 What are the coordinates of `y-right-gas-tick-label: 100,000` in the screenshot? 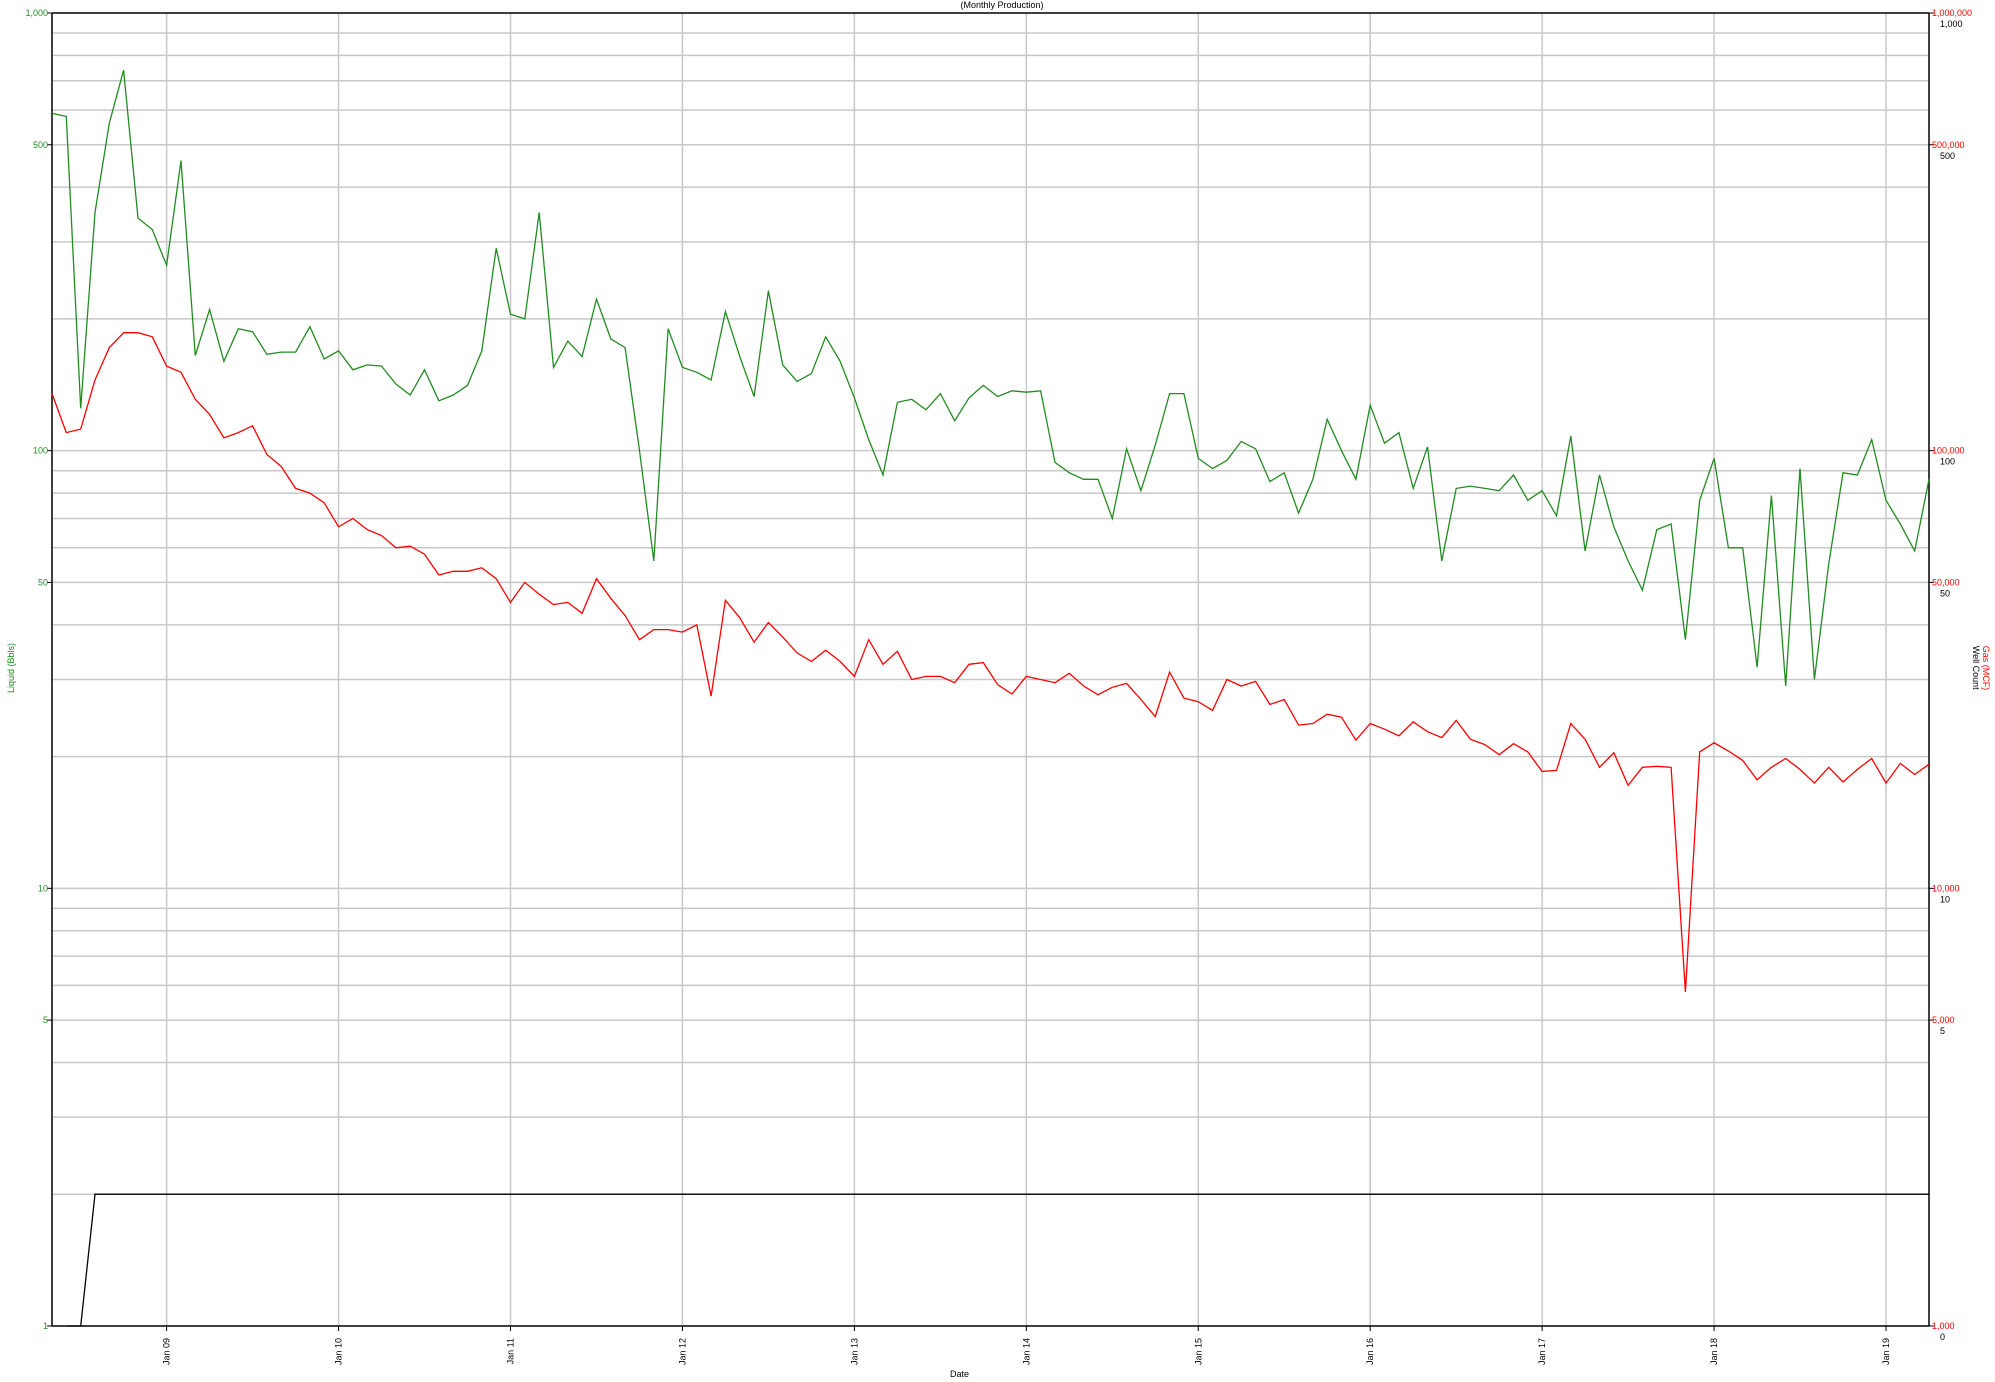 It's located at (1948, 451).